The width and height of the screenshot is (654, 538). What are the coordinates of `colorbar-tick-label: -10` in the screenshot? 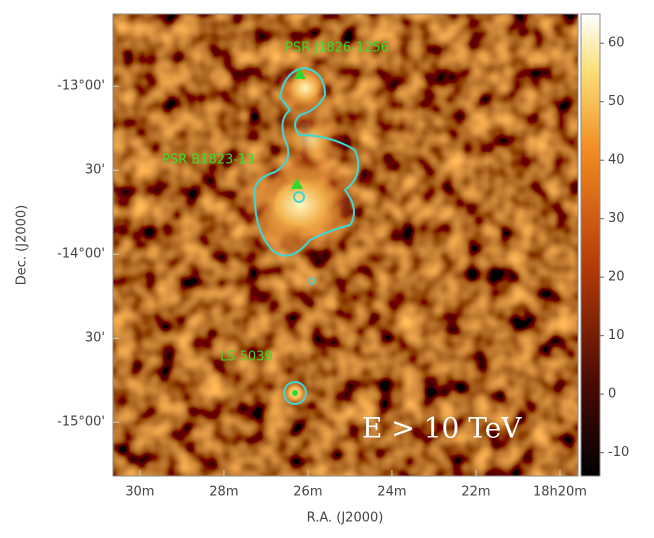 It's located at (618, 452).